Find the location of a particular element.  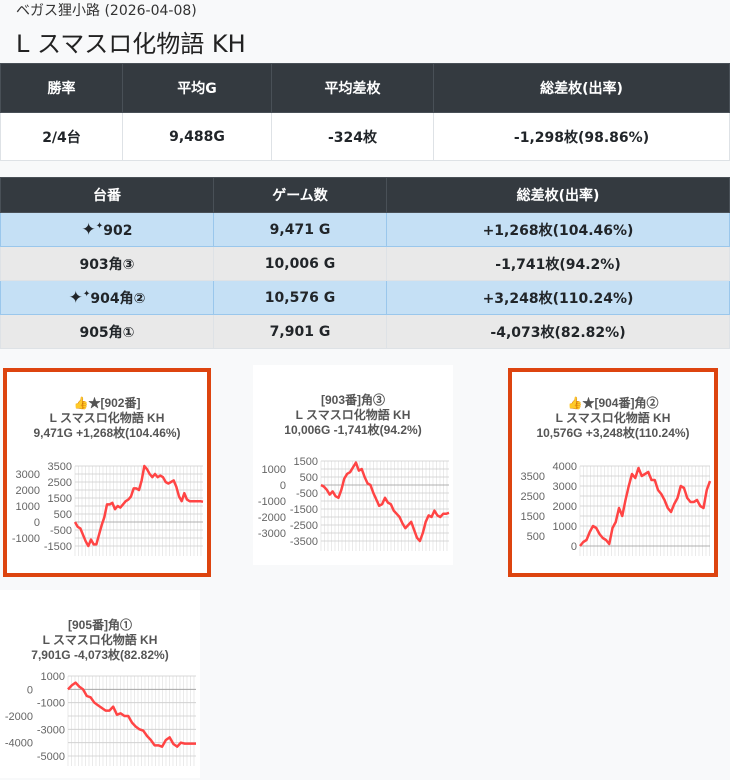

y-tick-label: 4000 is located at coordinates (565, 467).